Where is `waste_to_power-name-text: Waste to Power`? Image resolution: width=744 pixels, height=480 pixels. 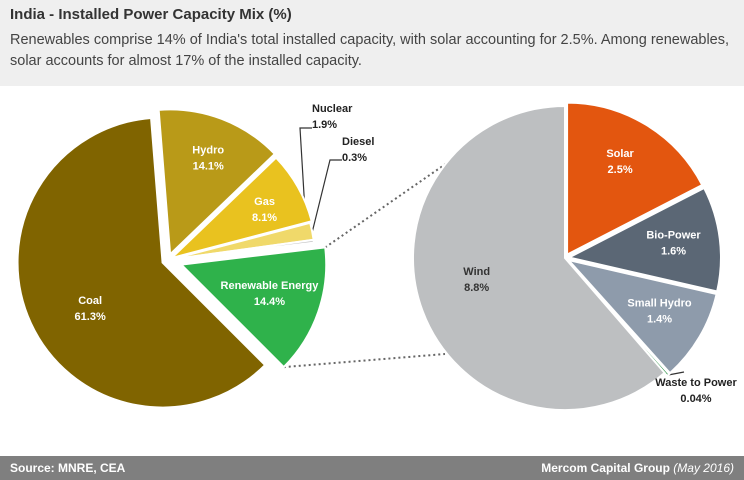 waste_to_power-name-text: Waste to Power is located at coordinates (696, 383).